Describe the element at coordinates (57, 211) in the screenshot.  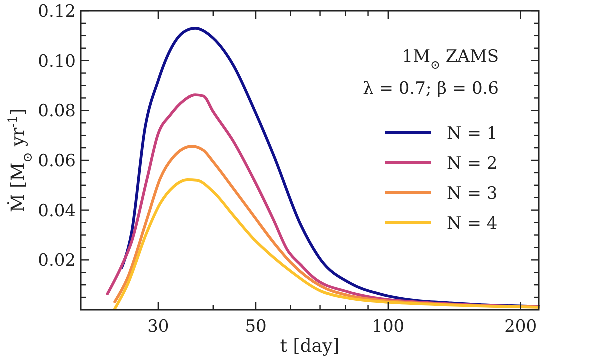
I see `y-tick-label: 0.04` at that location.